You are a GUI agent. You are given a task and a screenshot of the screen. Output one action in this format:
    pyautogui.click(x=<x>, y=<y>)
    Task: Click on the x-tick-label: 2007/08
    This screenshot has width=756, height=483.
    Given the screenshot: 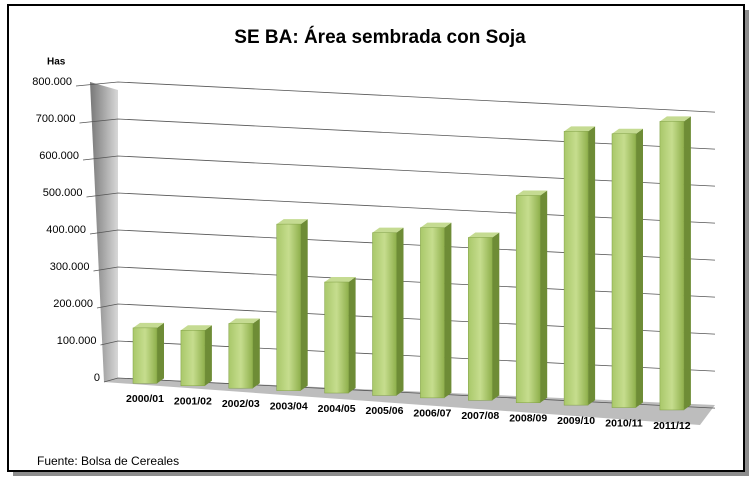 What is the action you would take?
    pyautogui.click(x=480, y=416)
    